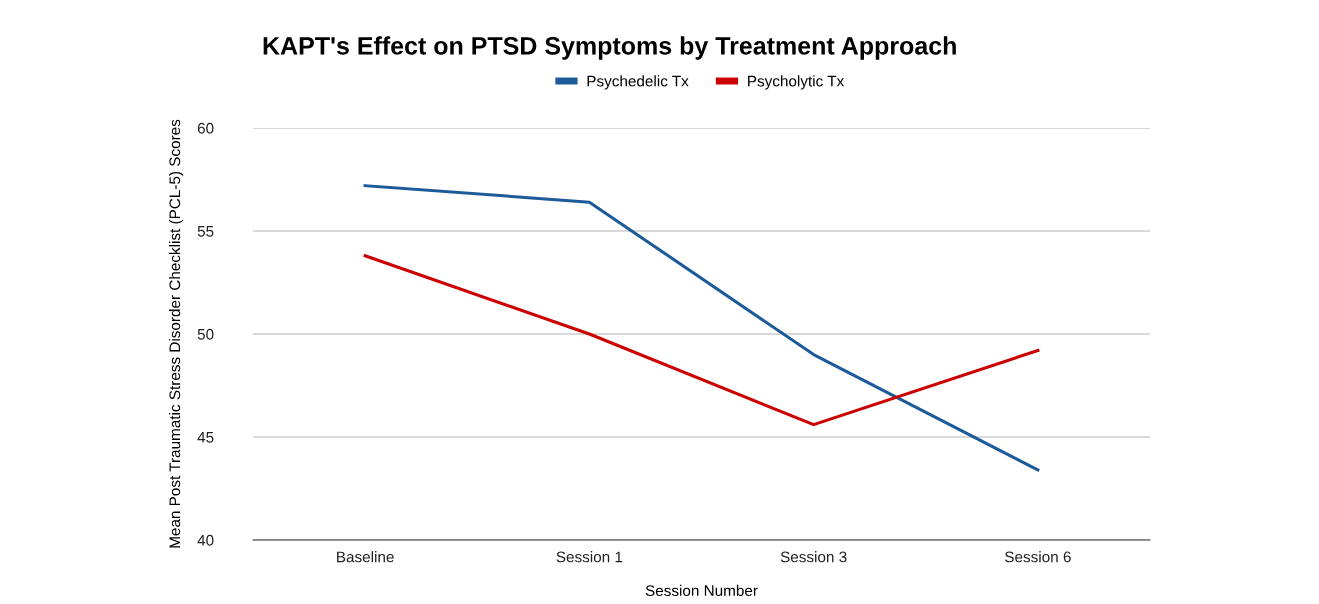 The image size is (1319, 604). What do you see at coordinates (1038, 557) in the screenshot?
I see `x-tick-label: Session 6` at bounding box center [1038, 557].